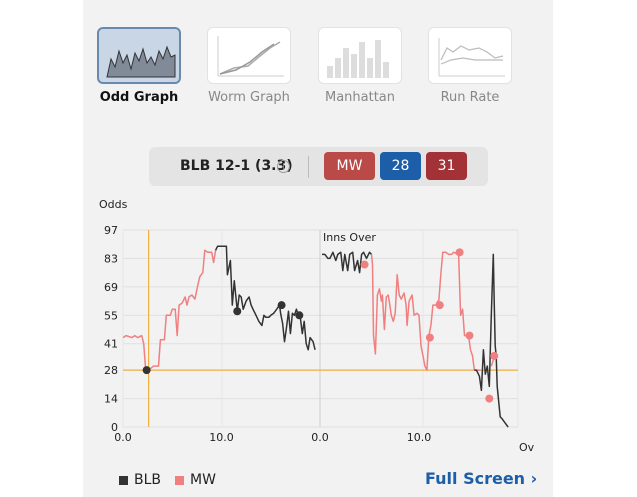 The width and height of the screenshot is (637, 497). I want to click on tab-odd-graph, so click(139, 55).